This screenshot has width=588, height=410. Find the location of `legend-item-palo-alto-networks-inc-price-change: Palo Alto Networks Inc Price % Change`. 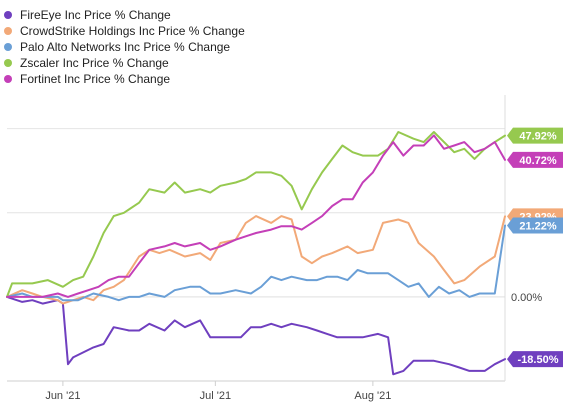

legend-item-palo-alto-networks-inc-price-change: Palo Alto Networks Inc Price % Change is located at coordinates (125, 47).